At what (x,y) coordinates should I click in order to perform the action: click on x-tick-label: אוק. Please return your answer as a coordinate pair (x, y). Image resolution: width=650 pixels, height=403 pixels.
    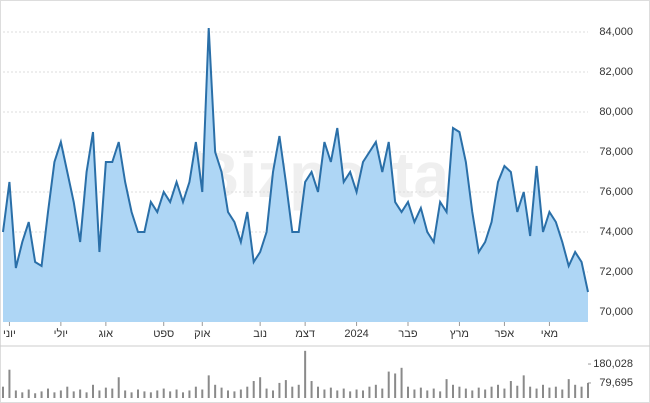
    Looking at the image, I should click on (202, 334).